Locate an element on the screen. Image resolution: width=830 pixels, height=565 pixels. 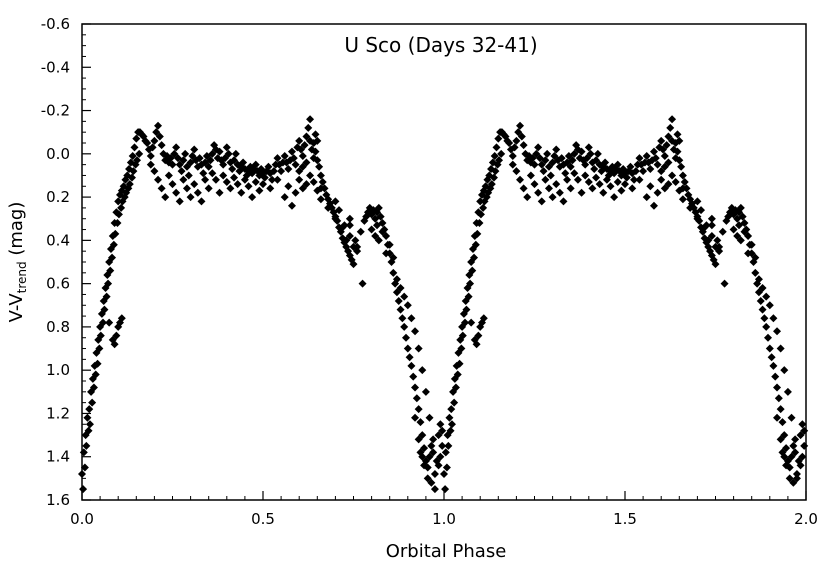
y-tick-label: 1.4 is located at coordinates (58, 457).